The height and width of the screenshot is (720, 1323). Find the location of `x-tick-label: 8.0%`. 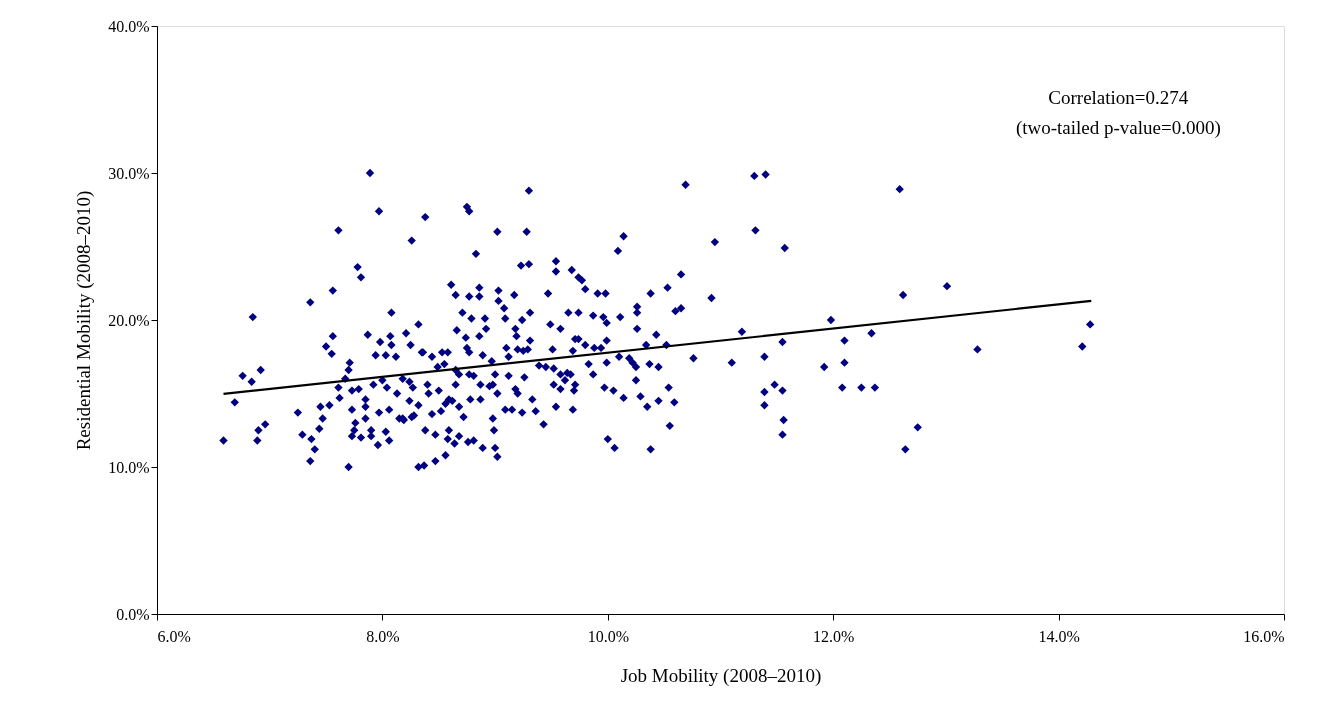

x-tick-label: 8.0% is located at coordinates (383, 636).